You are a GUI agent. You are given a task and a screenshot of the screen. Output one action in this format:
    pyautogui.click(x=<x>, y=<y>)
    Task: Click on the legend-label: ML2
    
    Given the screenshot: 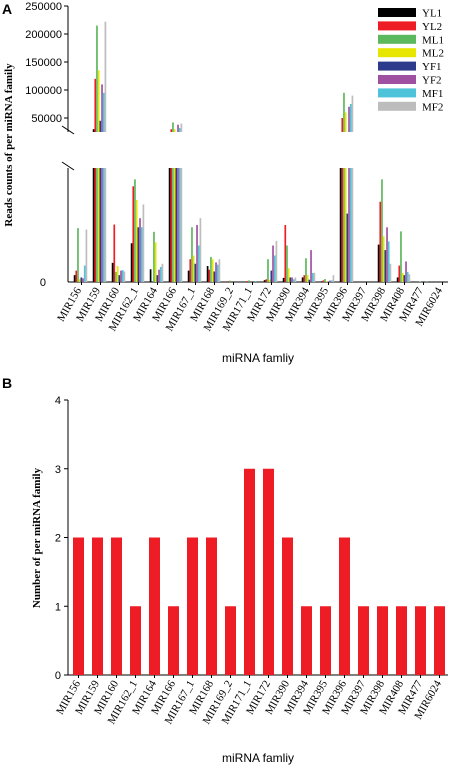 What is the action you would take?
    pyautogui.click(x=433, y=54)
    